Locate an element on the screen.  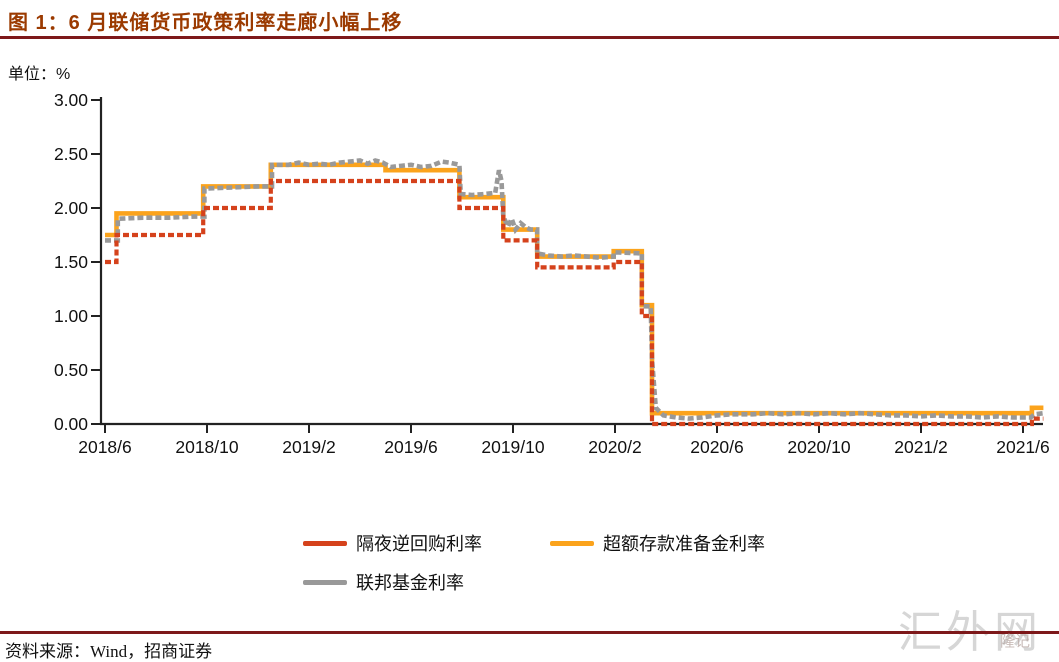
legend-label: 超额存款准备金利率 is located at coordinates (684, 544).